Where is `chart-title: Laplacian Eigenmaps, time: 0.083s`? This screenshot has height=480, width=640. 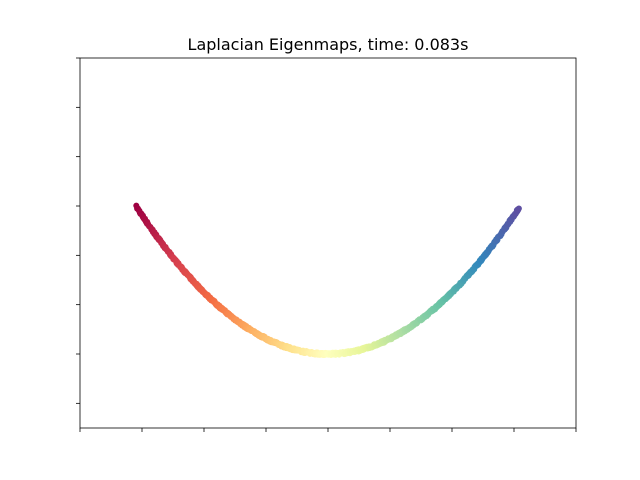 chart-title: Laplacian Eigenmaps, time: 0.083s is located at coordinates (328, 44).